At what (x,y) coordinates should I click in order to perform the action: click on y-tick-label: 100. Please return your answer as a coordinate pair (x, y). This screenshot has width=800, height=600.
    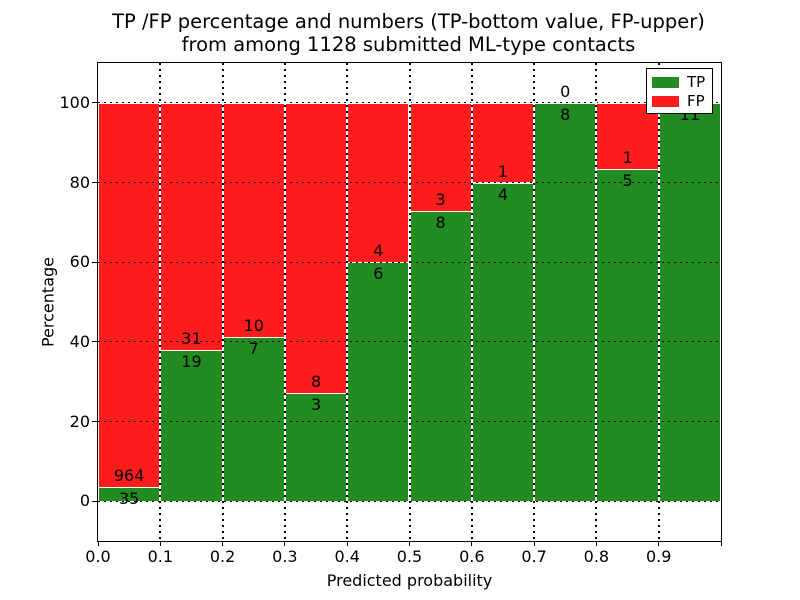
    Looking at the image, I should click on (74, 102).